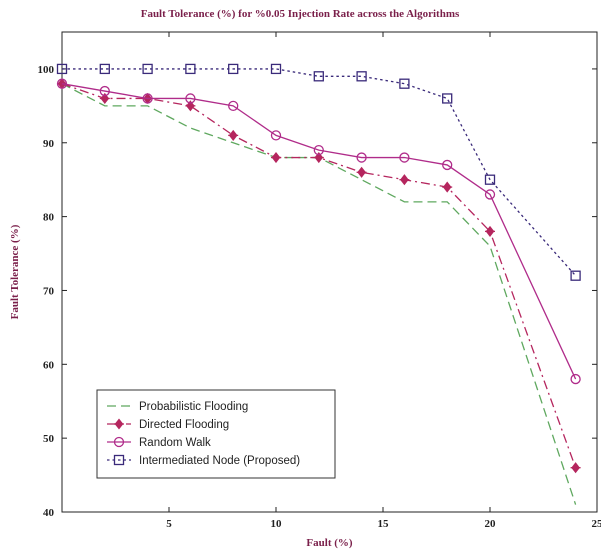 The width and height of the screenshot is (601, 555). Describe the element at coordinates (277, 524) in the screenshot. I see `x-tick-label: 10` at that location.